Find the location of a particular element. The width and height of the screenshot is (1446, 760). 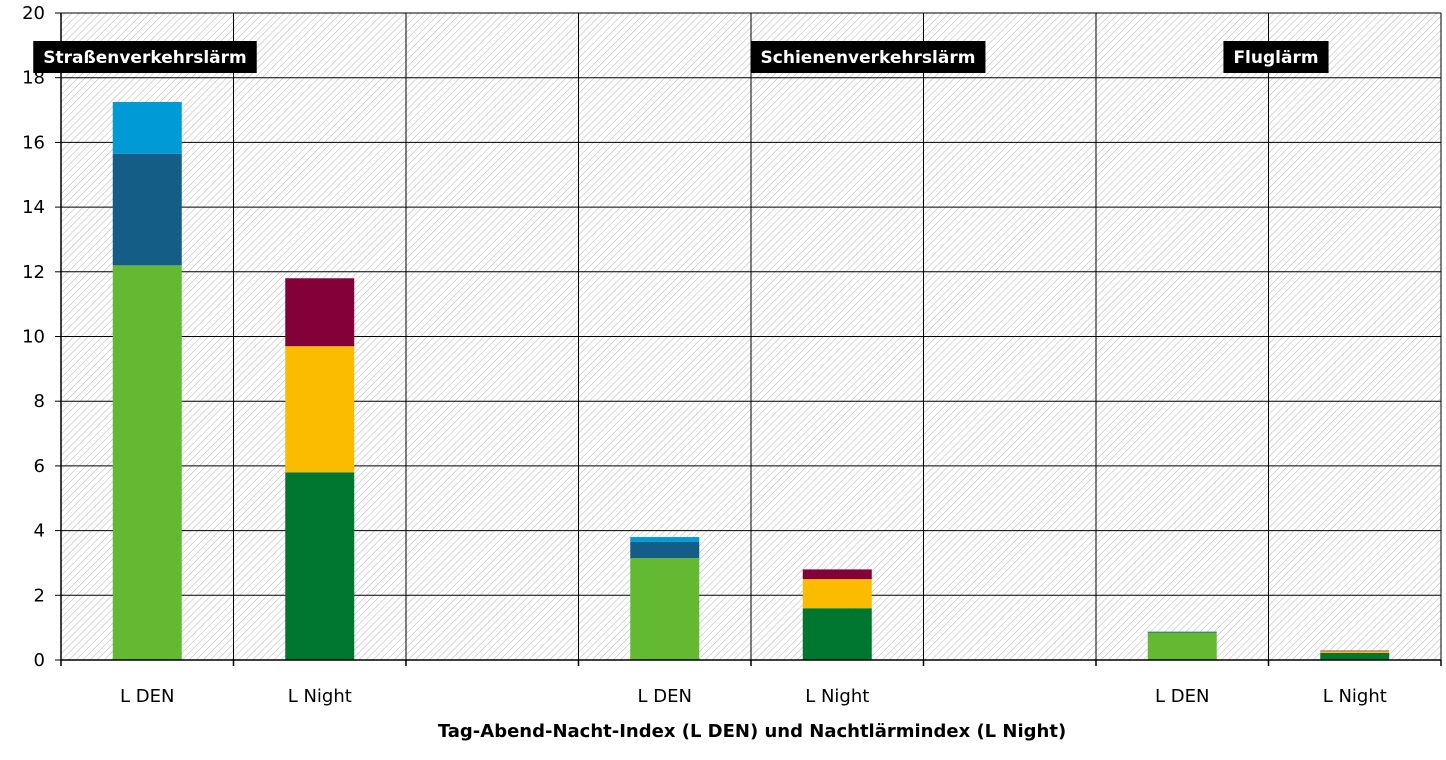

y-tick-label: 14 is located at coordinates (33, 207).